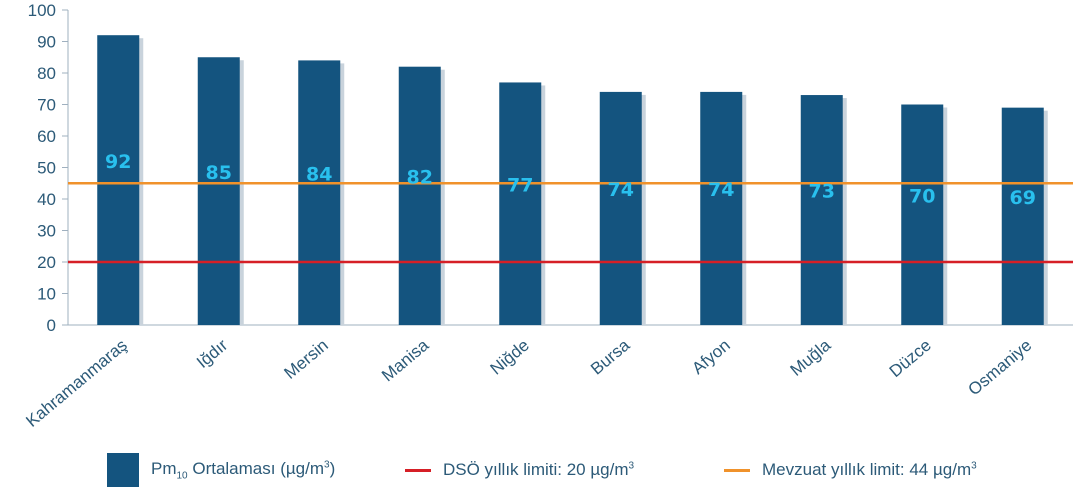 This screenshot has height=492, width=1073. Describe the element at coordinates (243, 470) in the screenshot. I see `legend-label-pm10: Pm10 Ortalaması (µg/m3)` at that location.